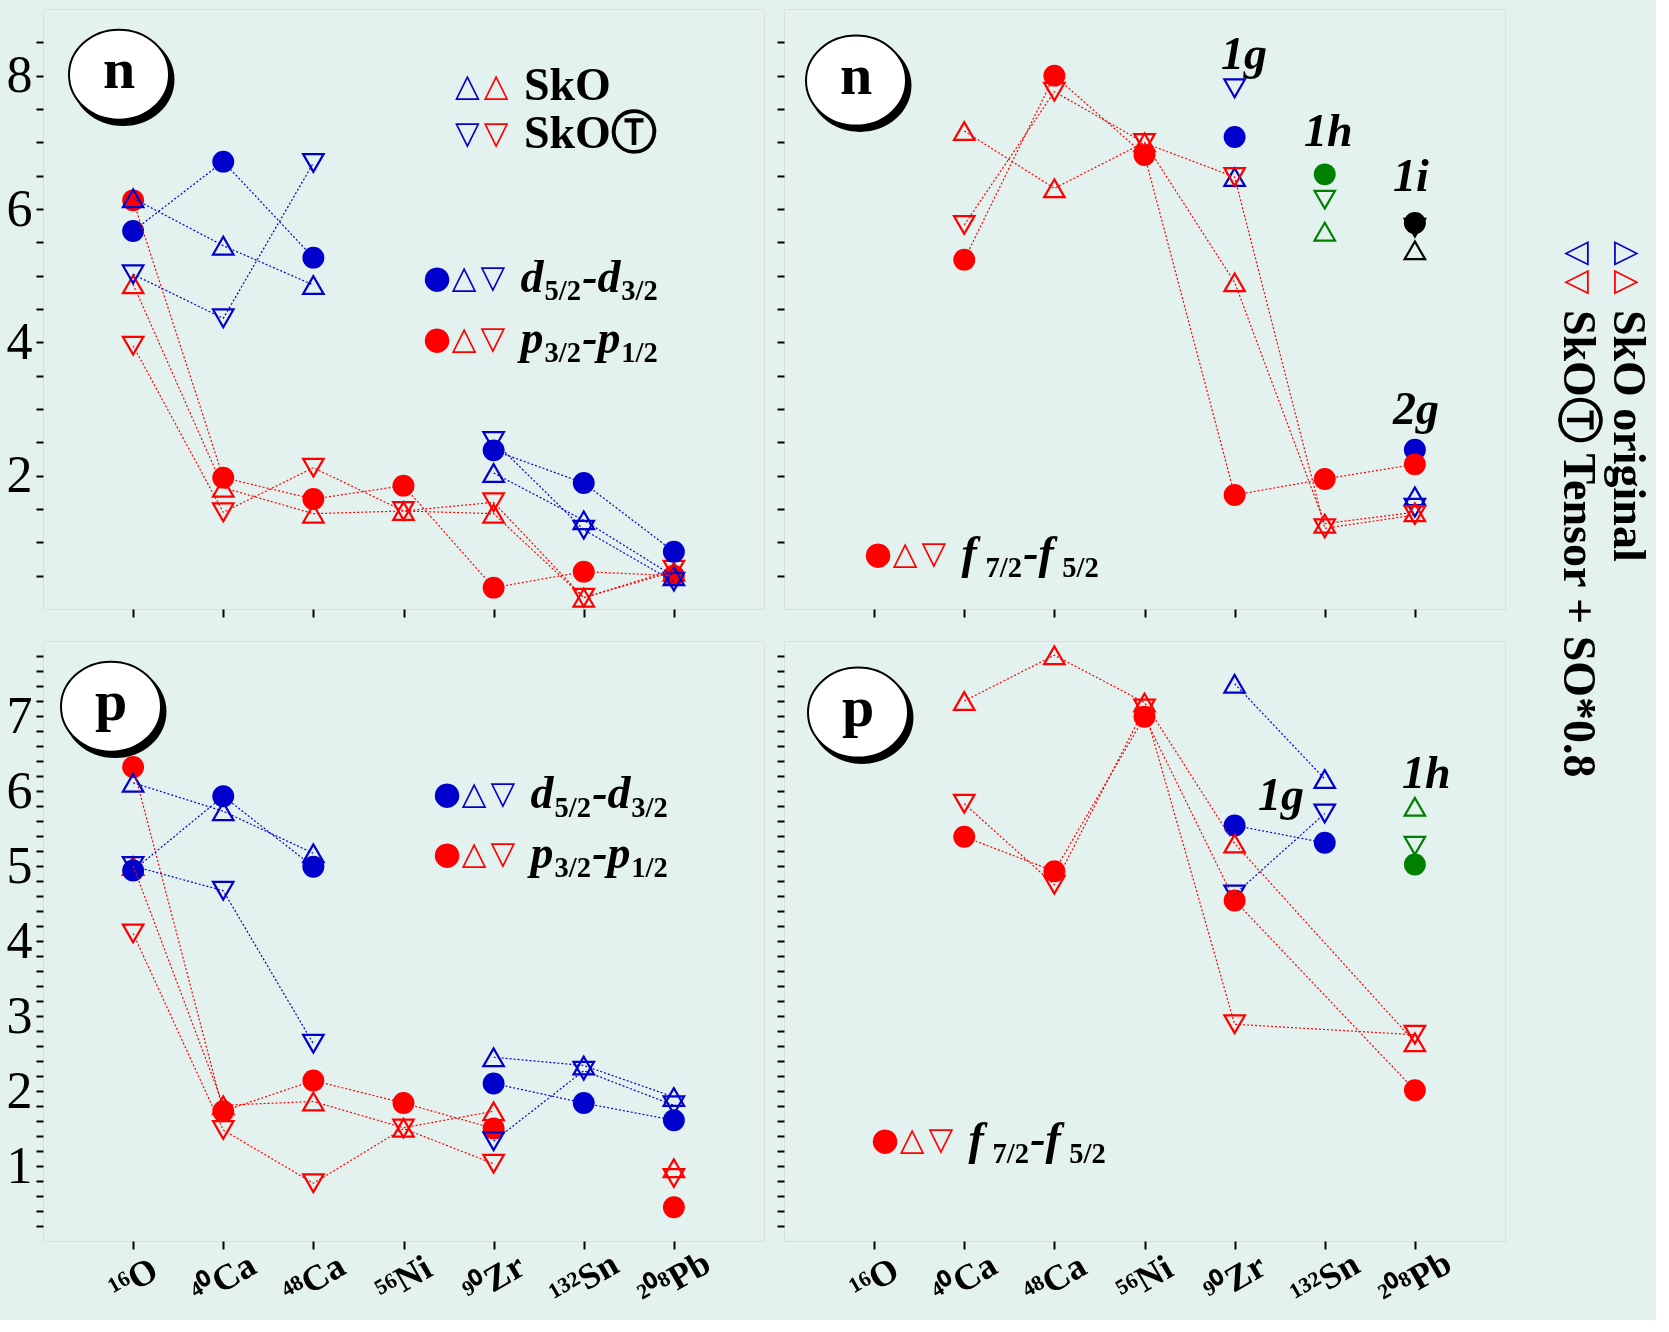 The height and width of the screenshot is (1332, 1669). I want to click on y-tick-label: 1, so click(19, 1165).